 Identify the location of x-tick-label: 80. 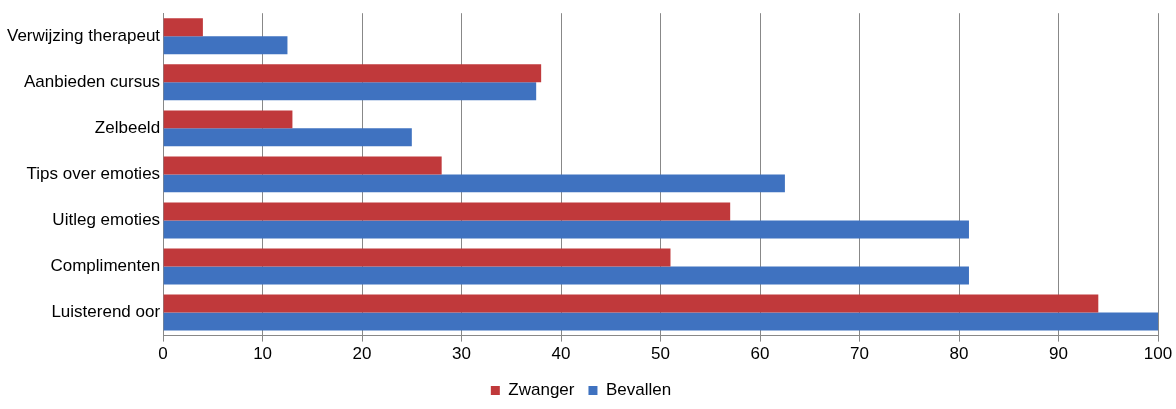
(959, 354).